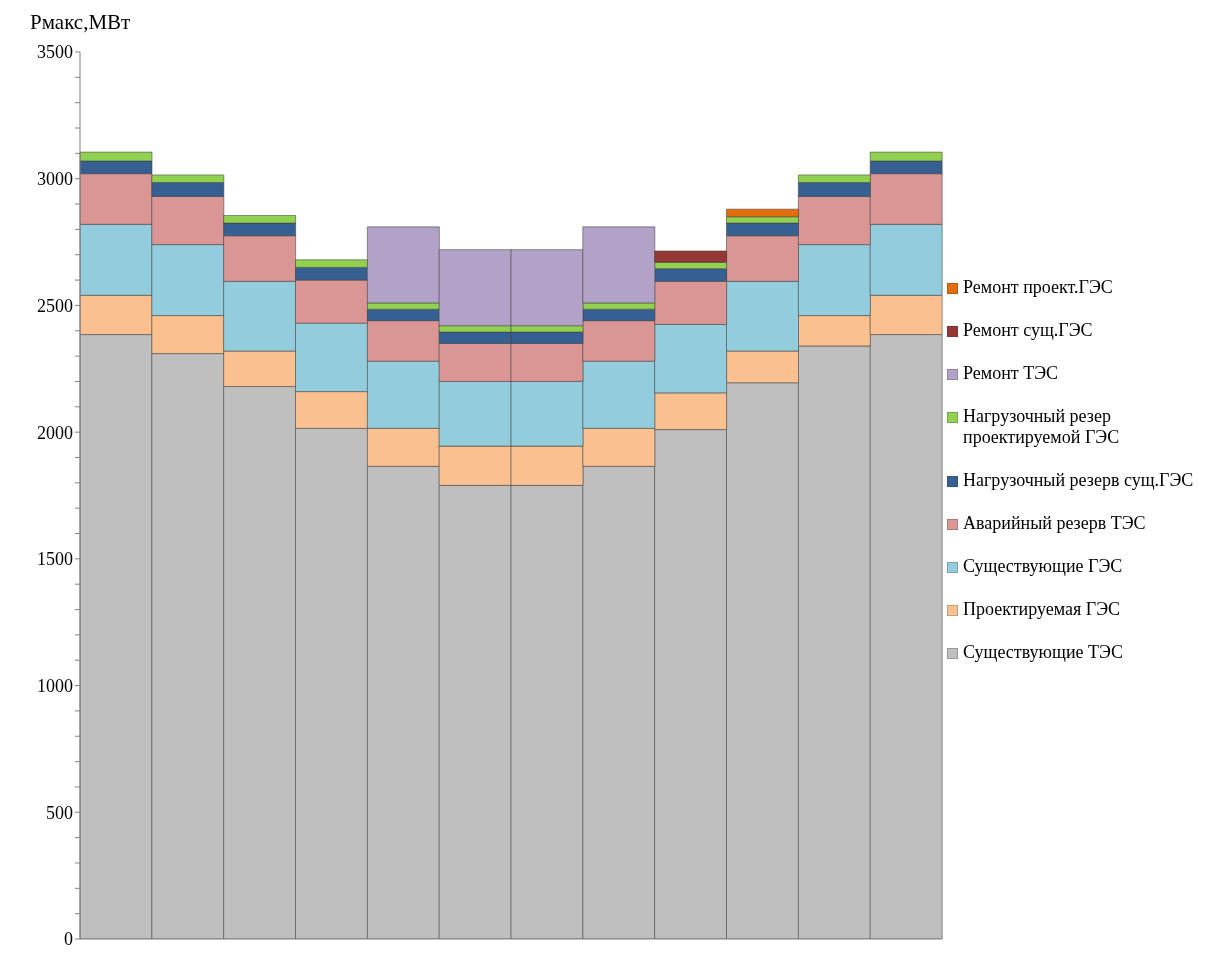 The width and height of the screenshot is (1230, 955). I want to click on legend-label: Ремонт проект.ГЭС, so click(1038, 287).